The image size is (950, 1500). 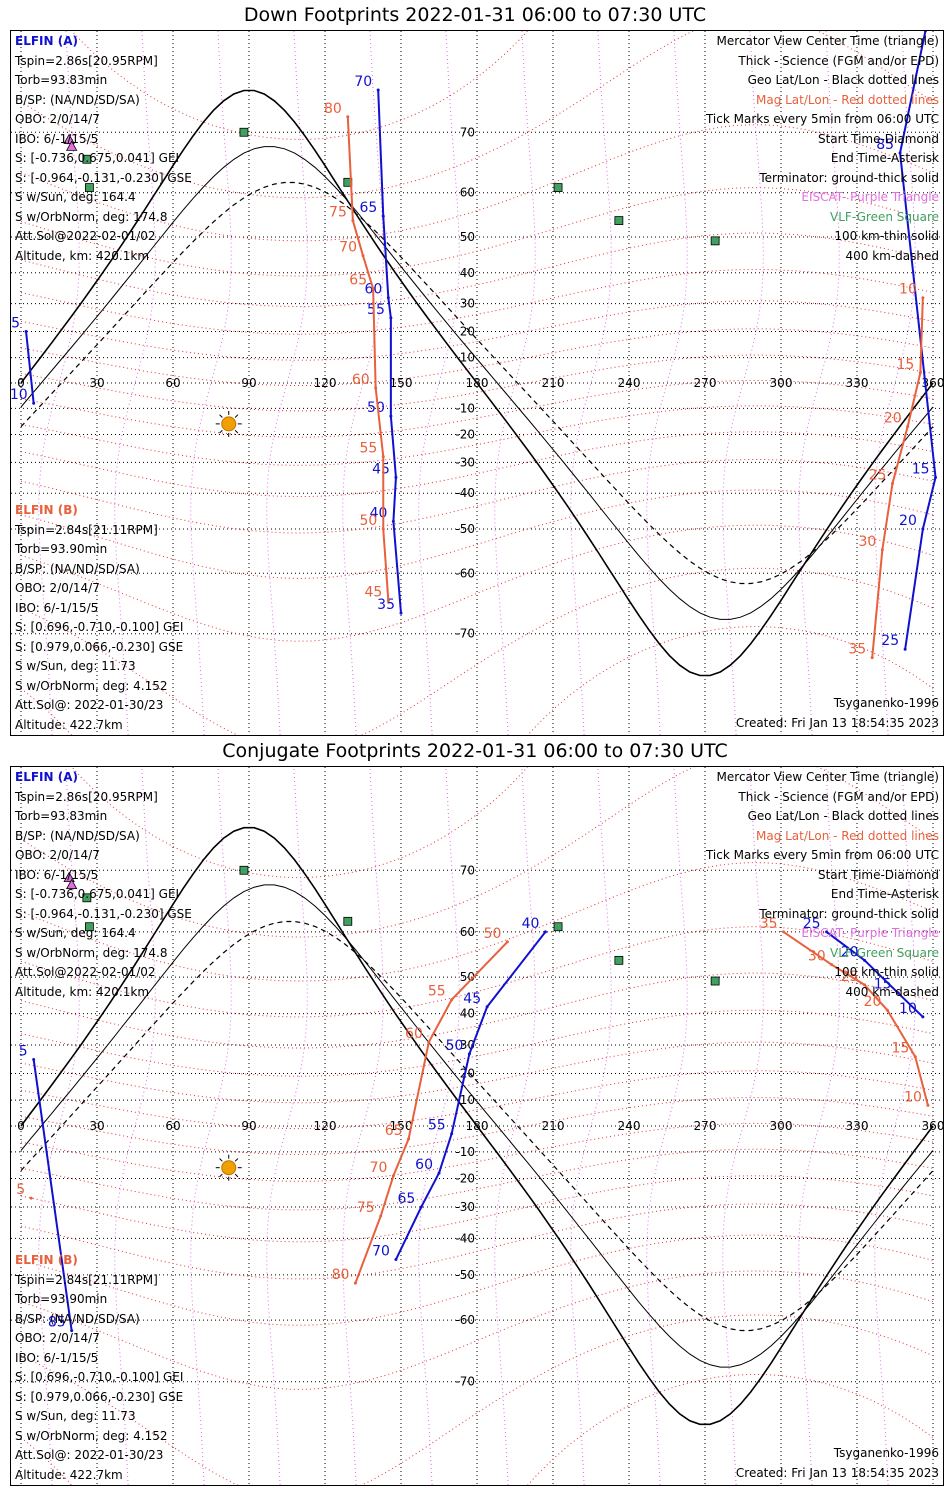 What do you see at coordinates (870, 197) in the screenshot?
I see `legend-item: EISCAT- Purple Triangle` at bounding box center [870, 197].